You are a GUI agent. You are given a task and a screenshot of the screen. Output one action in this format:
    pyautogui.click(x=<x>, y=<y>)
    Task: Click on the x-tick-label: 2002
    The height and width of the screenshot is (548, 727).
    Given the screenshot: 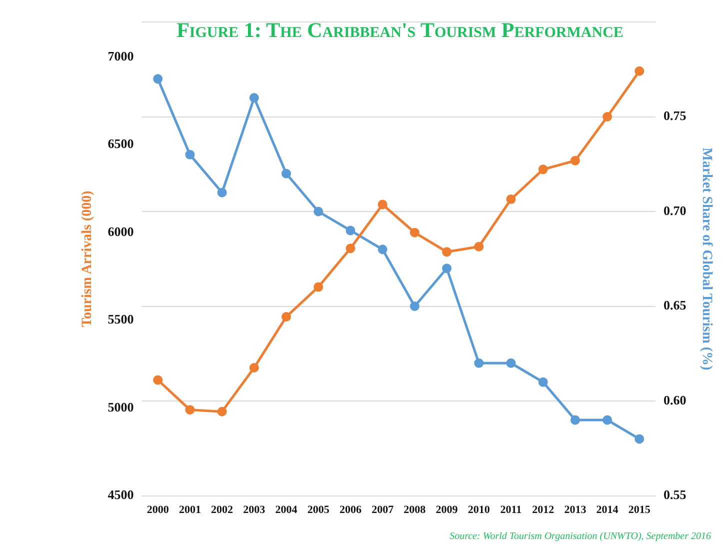 What is the action you would take?
    pyautogui.click(x=222, y=510)
    